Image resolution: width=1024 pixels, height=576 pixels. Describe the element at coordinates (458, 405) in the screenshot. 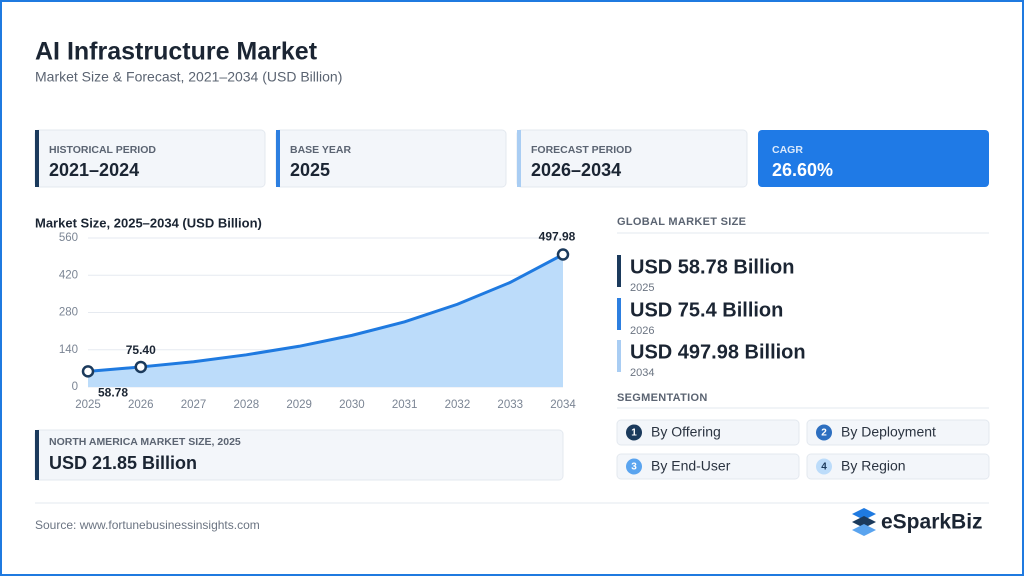

I see `x-tick-label: 2032` at that location.